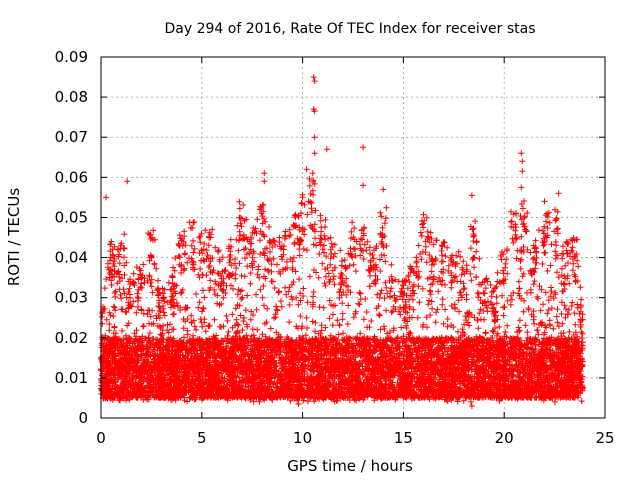 The height and width of the screenshot is (480, 640). I want to click on x-tick-label: 10, so click(302, 438).